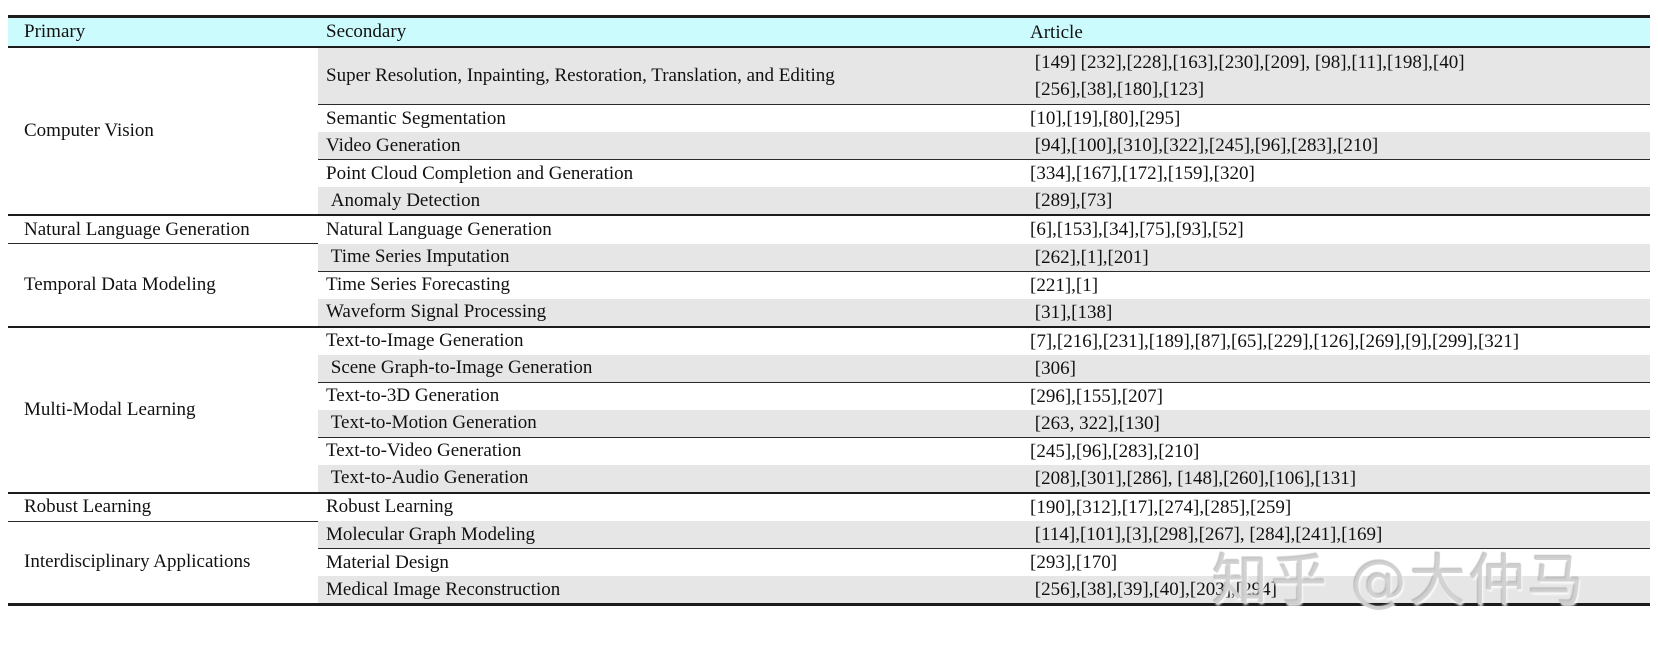 The width and height of the screenshot is (1658, 662). I want to click on article-cell: [263, 322],[130], so click(1335, 423).